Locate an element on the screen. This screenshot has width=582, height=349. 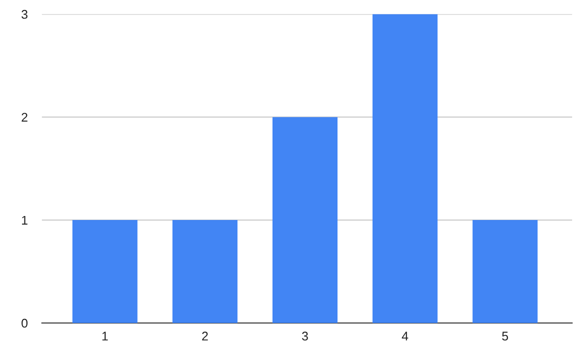
x-tick-label: 5 is located at coordinates (505, 336).